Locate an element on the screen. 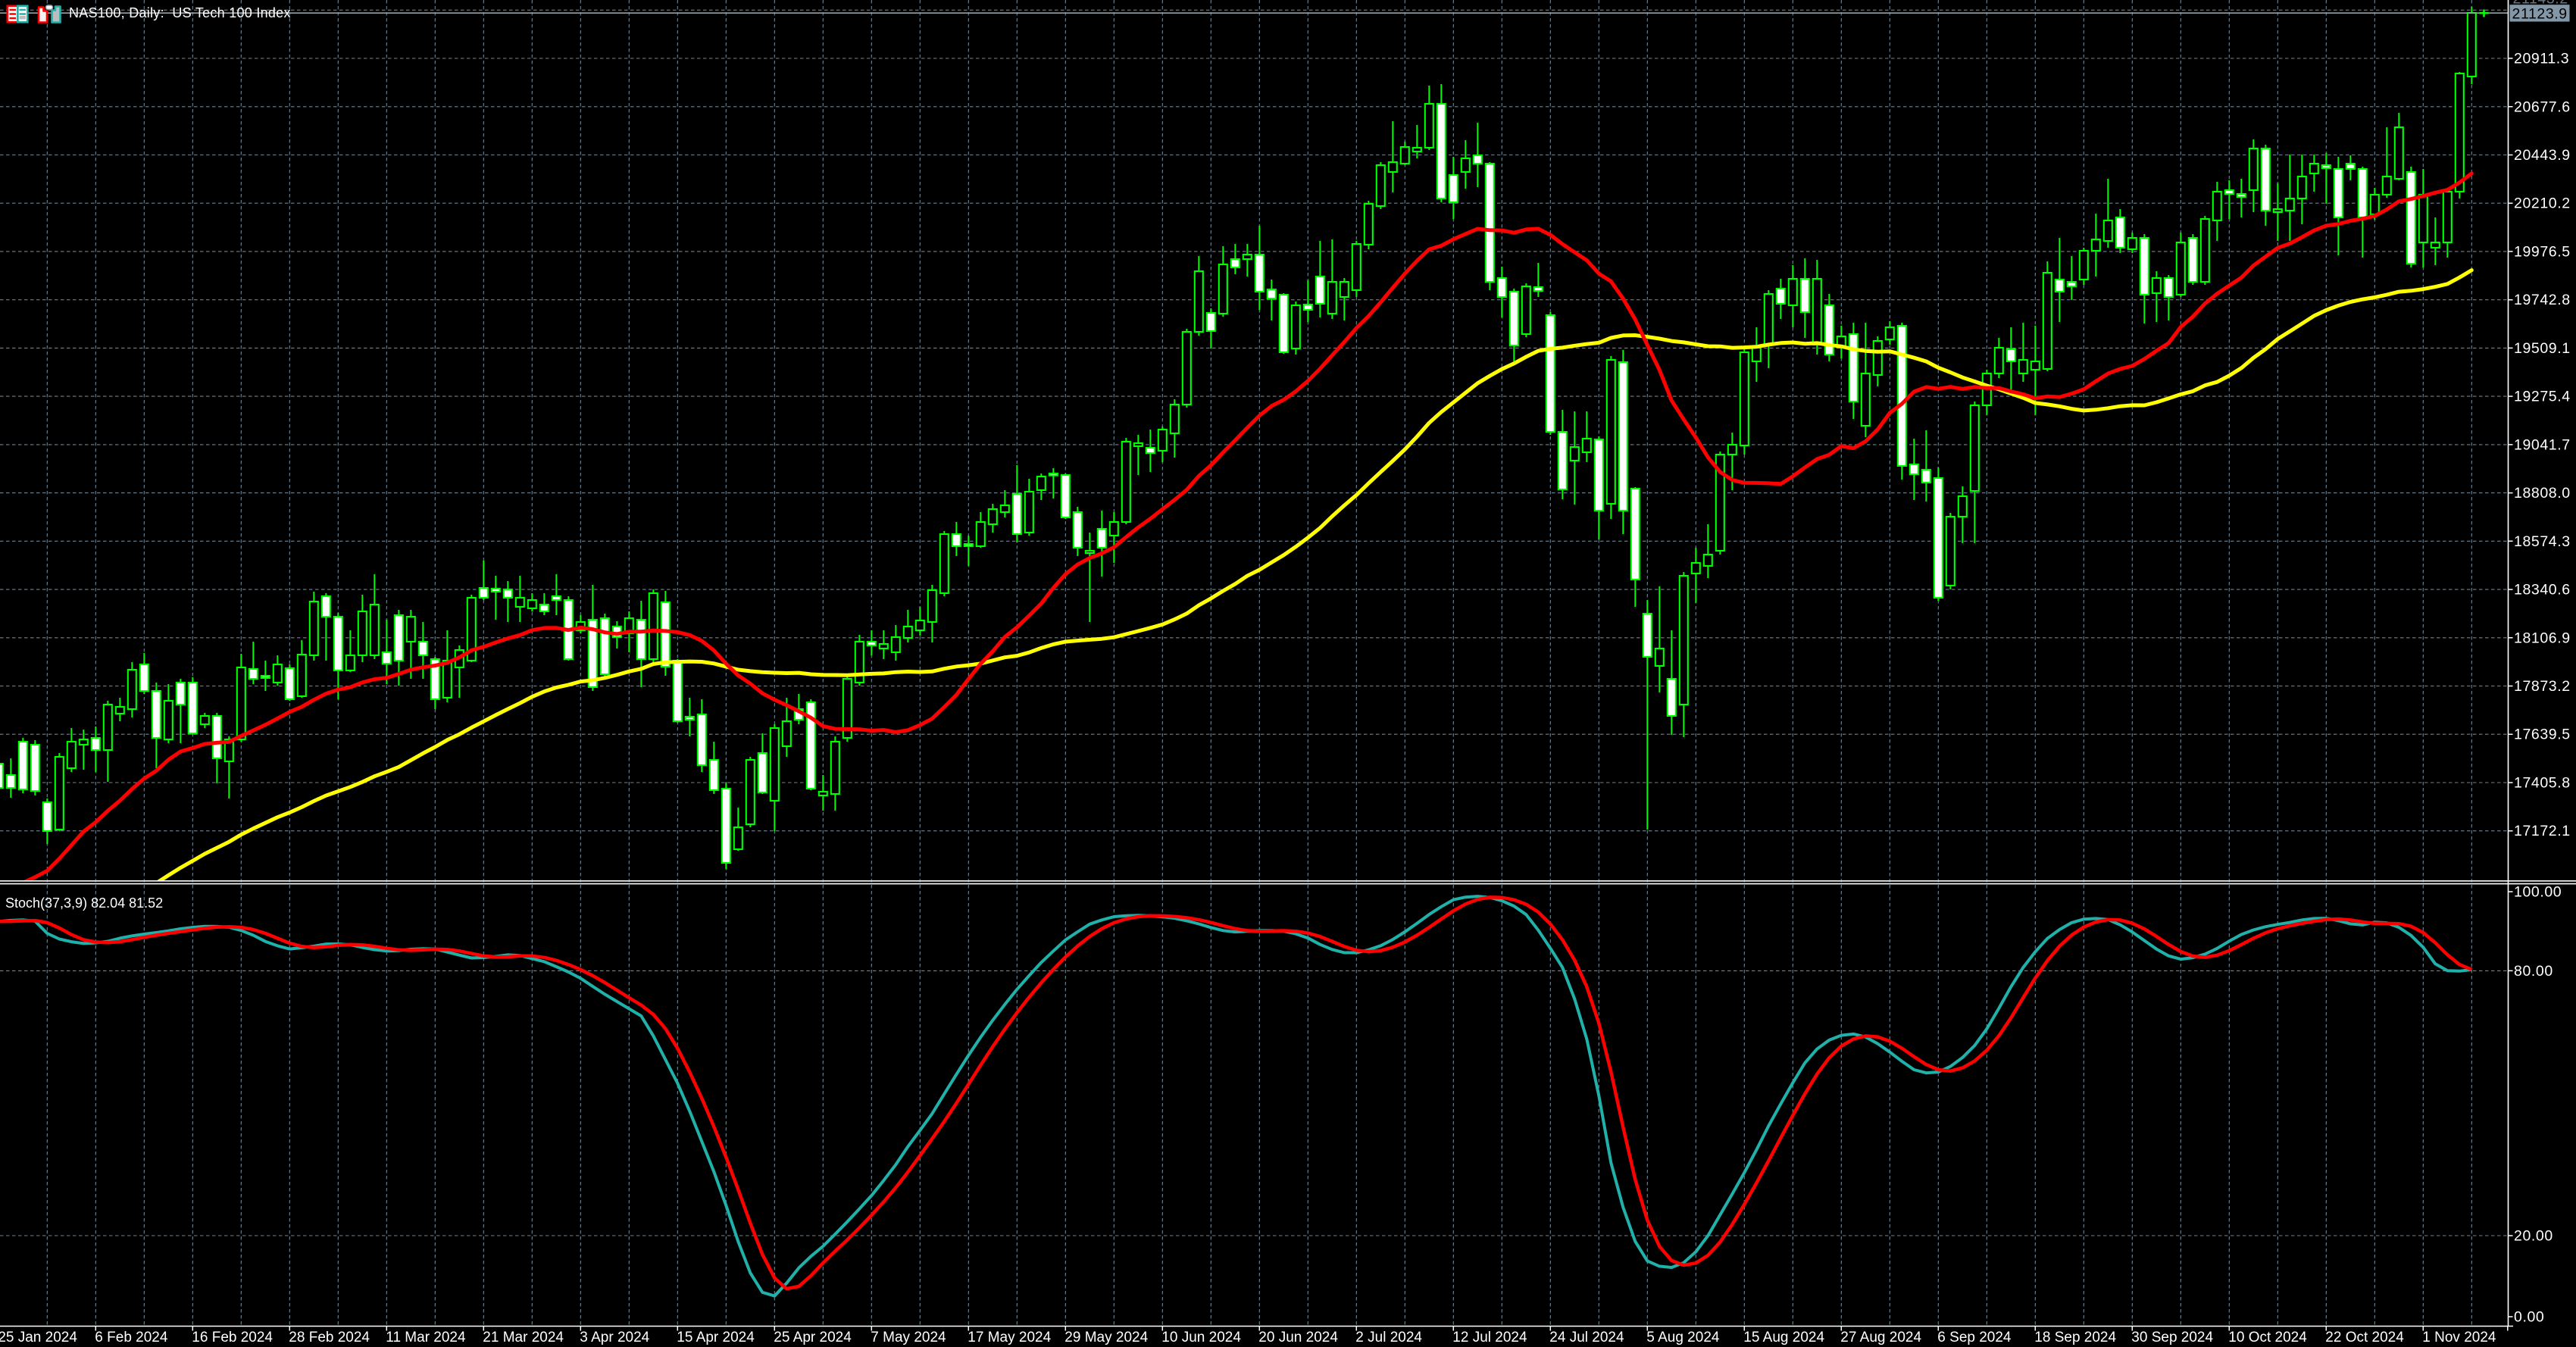  svg-text: 1 Nov 2024 is located at coordinates (2459, 1337).